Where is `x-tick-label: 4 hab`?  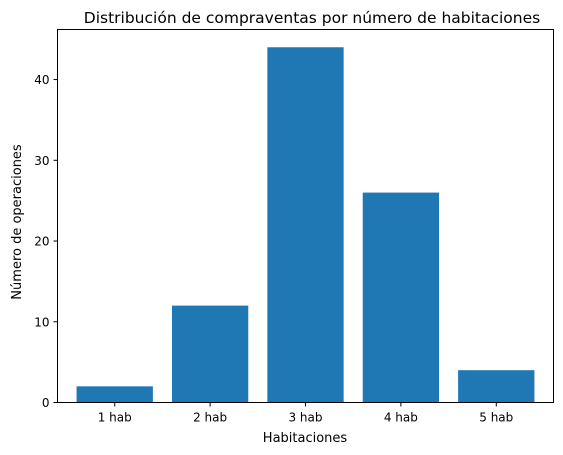 x-tick-label: 4 hab is located at coordinates (401, 418).